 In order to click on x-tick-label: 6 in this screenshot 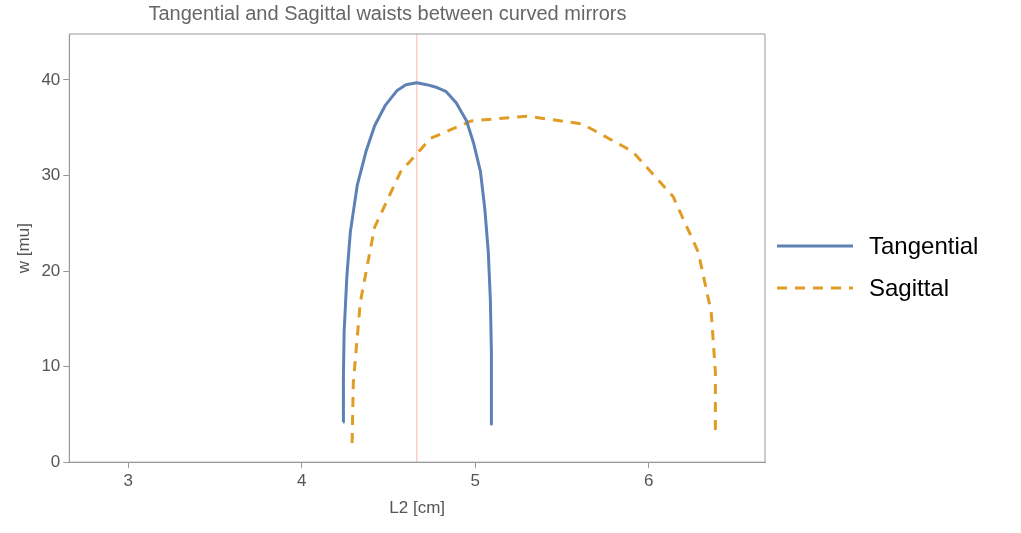, I will do `click(649, 481)`.